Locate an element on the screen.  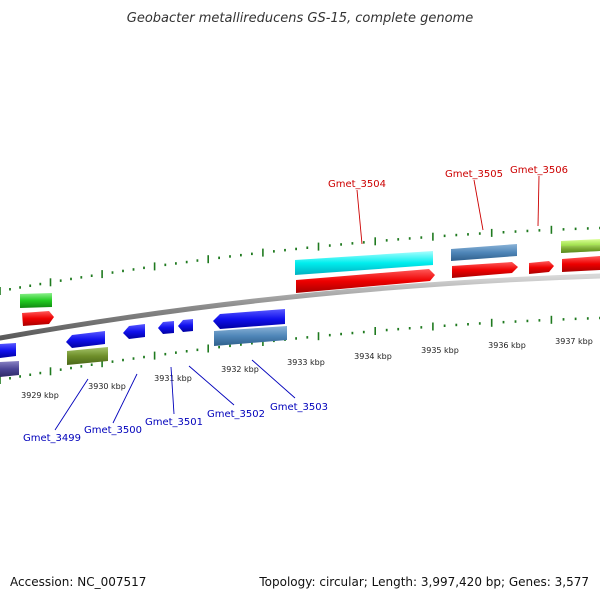
forward-strand-genes is located at coordinates (310, 282).